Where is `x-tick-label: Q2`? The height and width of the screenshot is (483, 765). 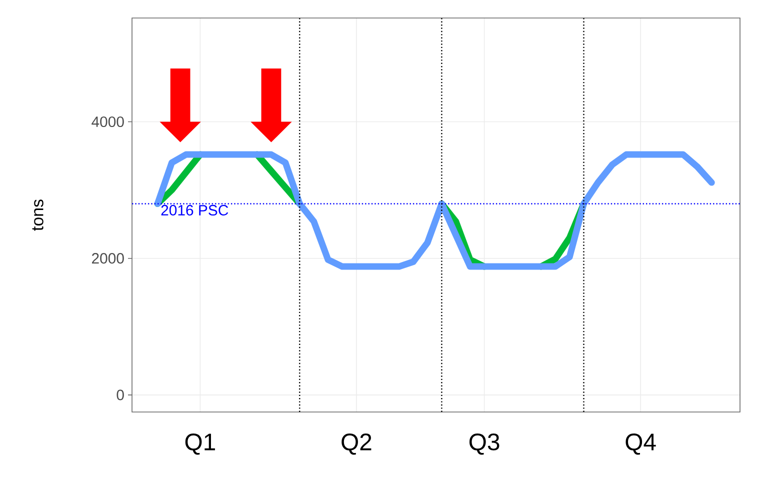
x-tick-label: Q2 is located at coordinates (357, 444).